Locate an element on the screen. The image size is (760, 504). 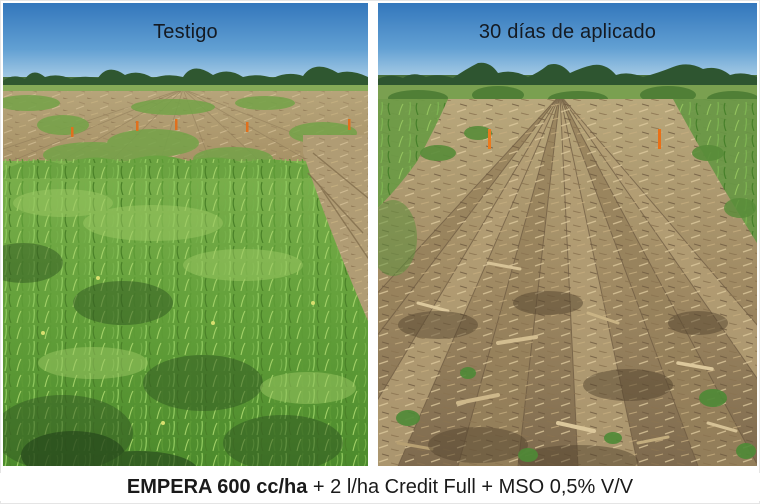
midfield-stubble is located at coordinates (185, 128).